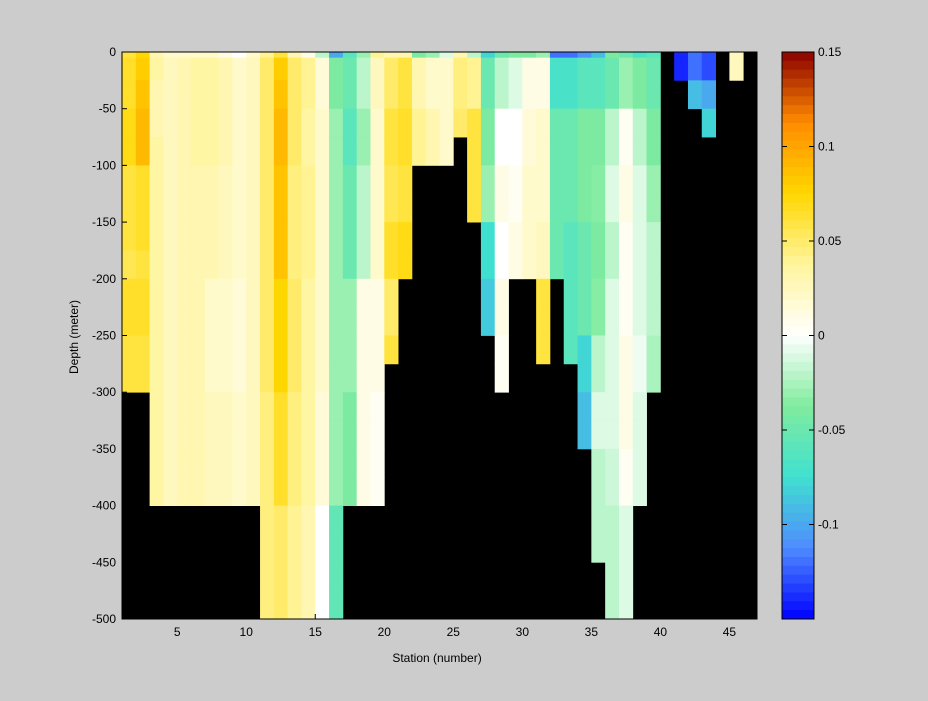 This screenshot has height=701, width=928. I want to click on x-tick-label: 45, so click(730, 632).